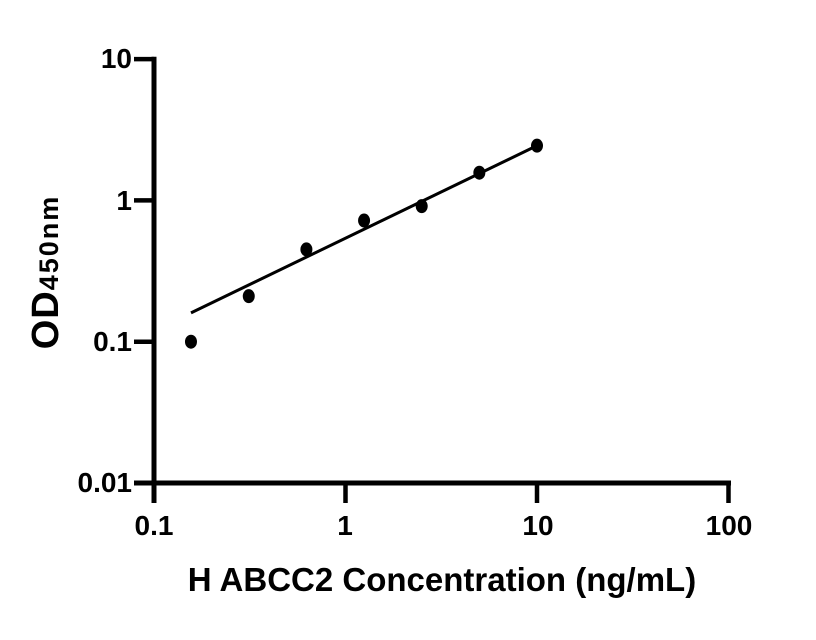 This screenshot has width=816, height=640. What do you see at coordinates (154, 525) in the screenshot?
I see `x-tick-label-0-1: 0.1` at bounding box center [154, 525].